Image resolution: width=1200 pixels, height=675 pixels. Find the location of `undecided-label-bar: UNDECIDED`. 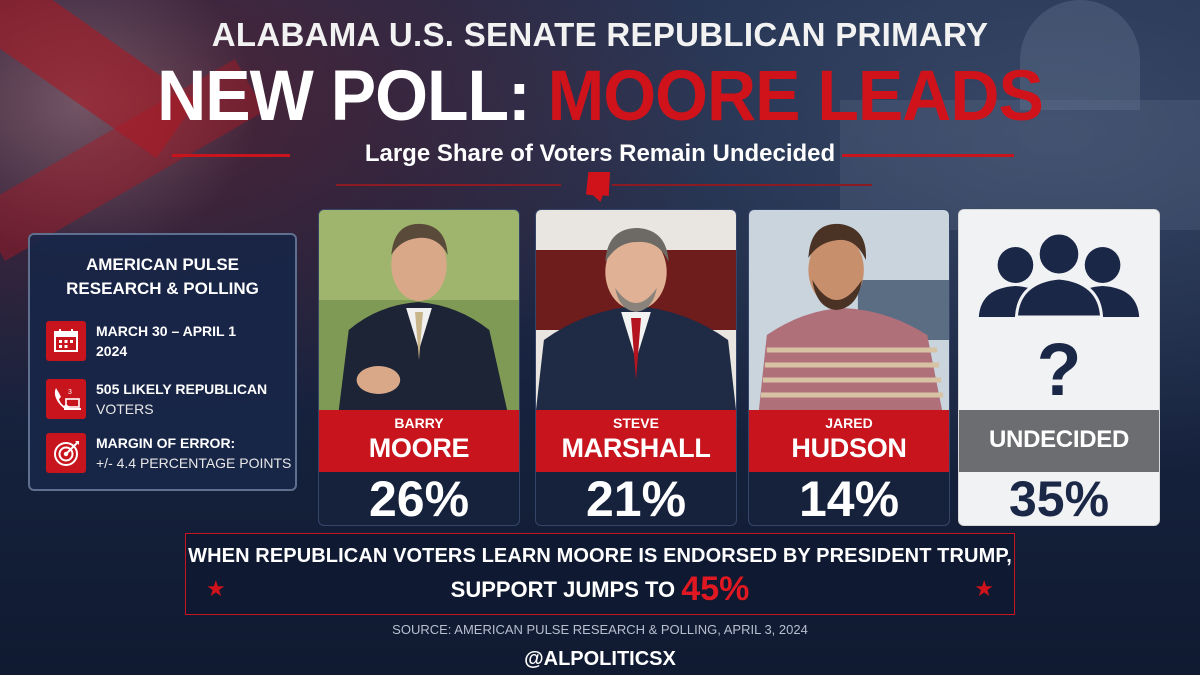

undecided-label-bar: UNDECIDED is located at coordinates (1059, 441).